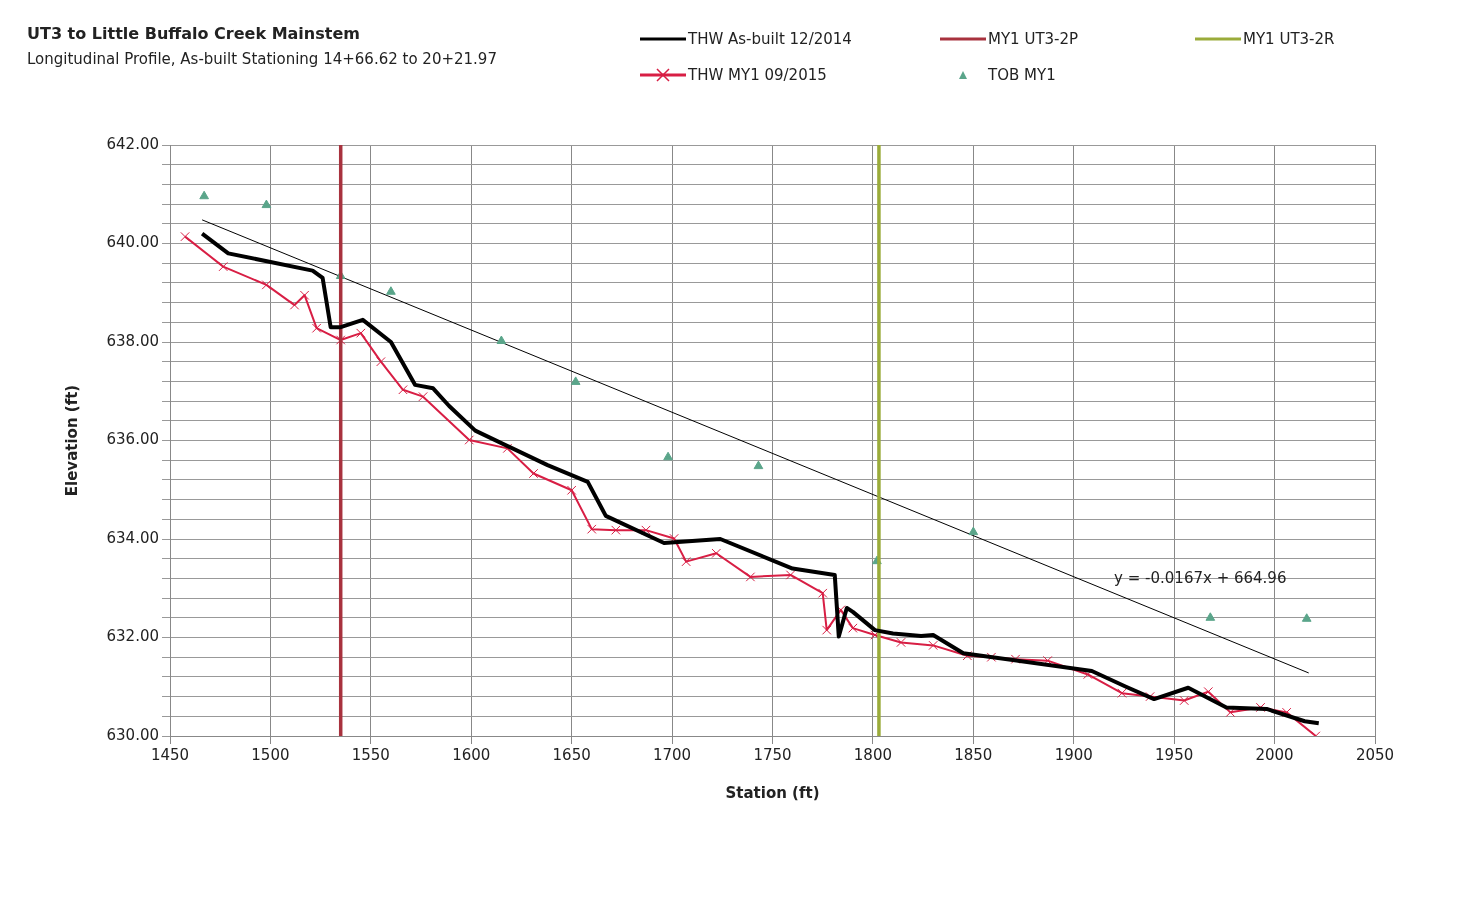 This screenshot has height=897, width=1468. Describe the element at coordinates (1174, 754) in the screenshot. I see `x-tick-label: 1950` at that location.